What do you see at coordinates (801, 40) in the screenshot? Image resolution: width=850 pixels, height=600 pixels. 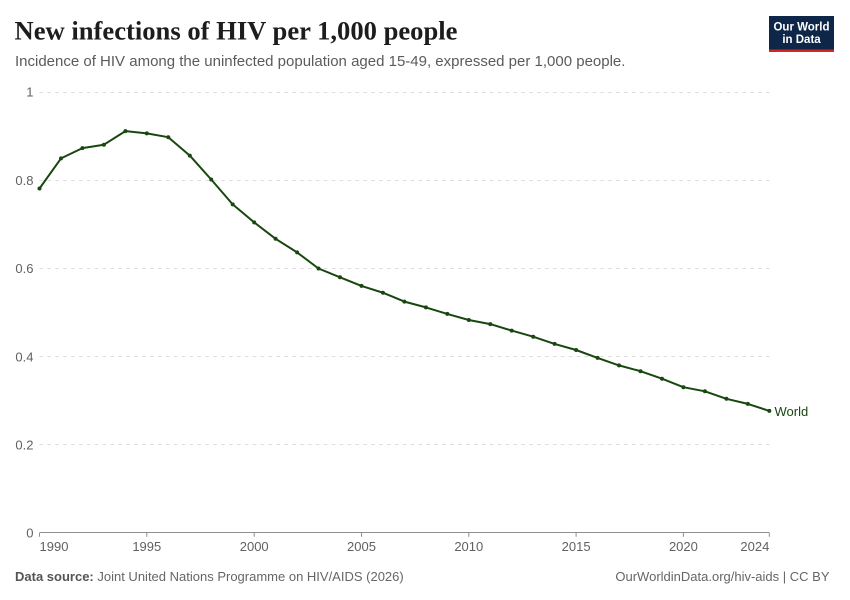 I see `svg-text: in Data` at bounding box center [801, 40].